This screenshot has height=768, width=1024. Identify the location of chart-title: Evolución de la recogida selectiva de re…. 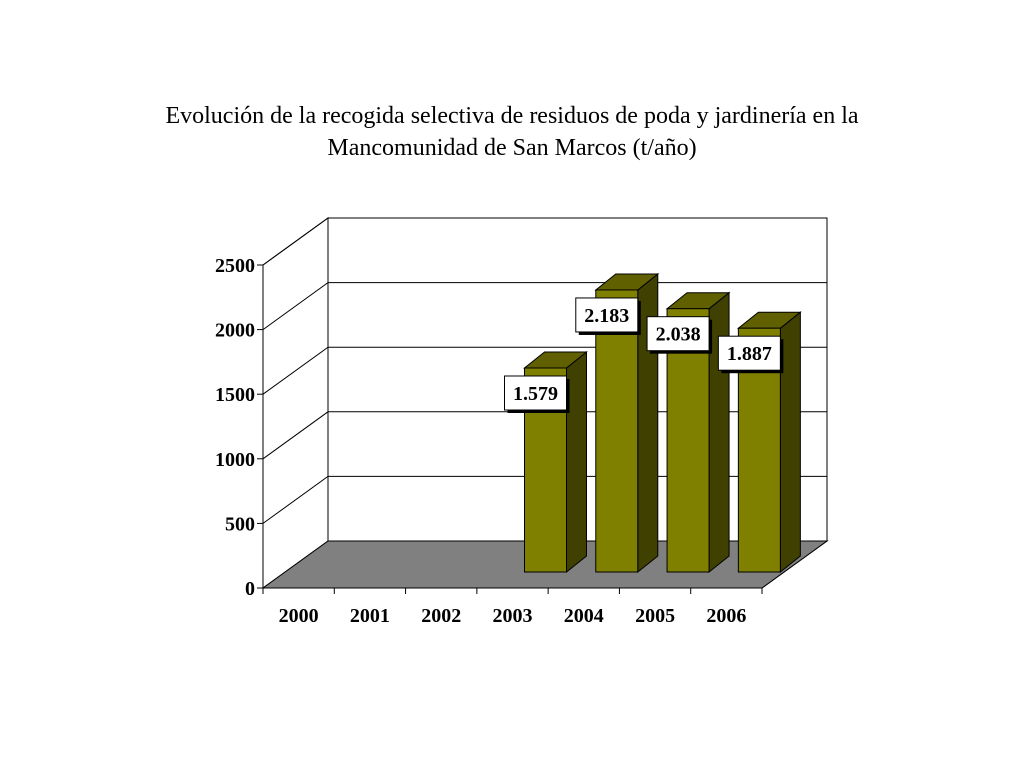
(512, 132).